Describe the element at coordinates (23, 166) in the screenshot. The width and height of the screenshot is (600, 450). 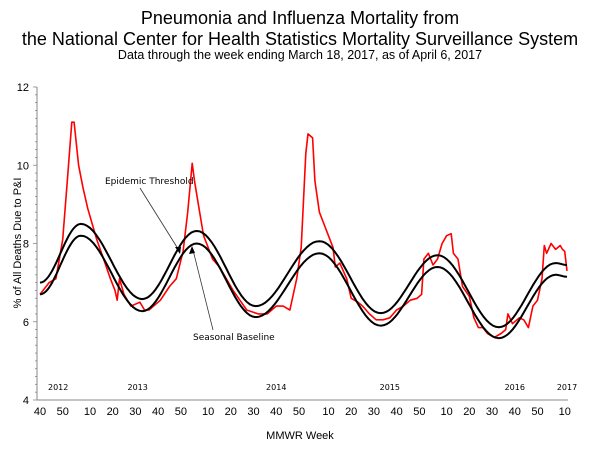
I see `y-tick-label: 10` at that location.